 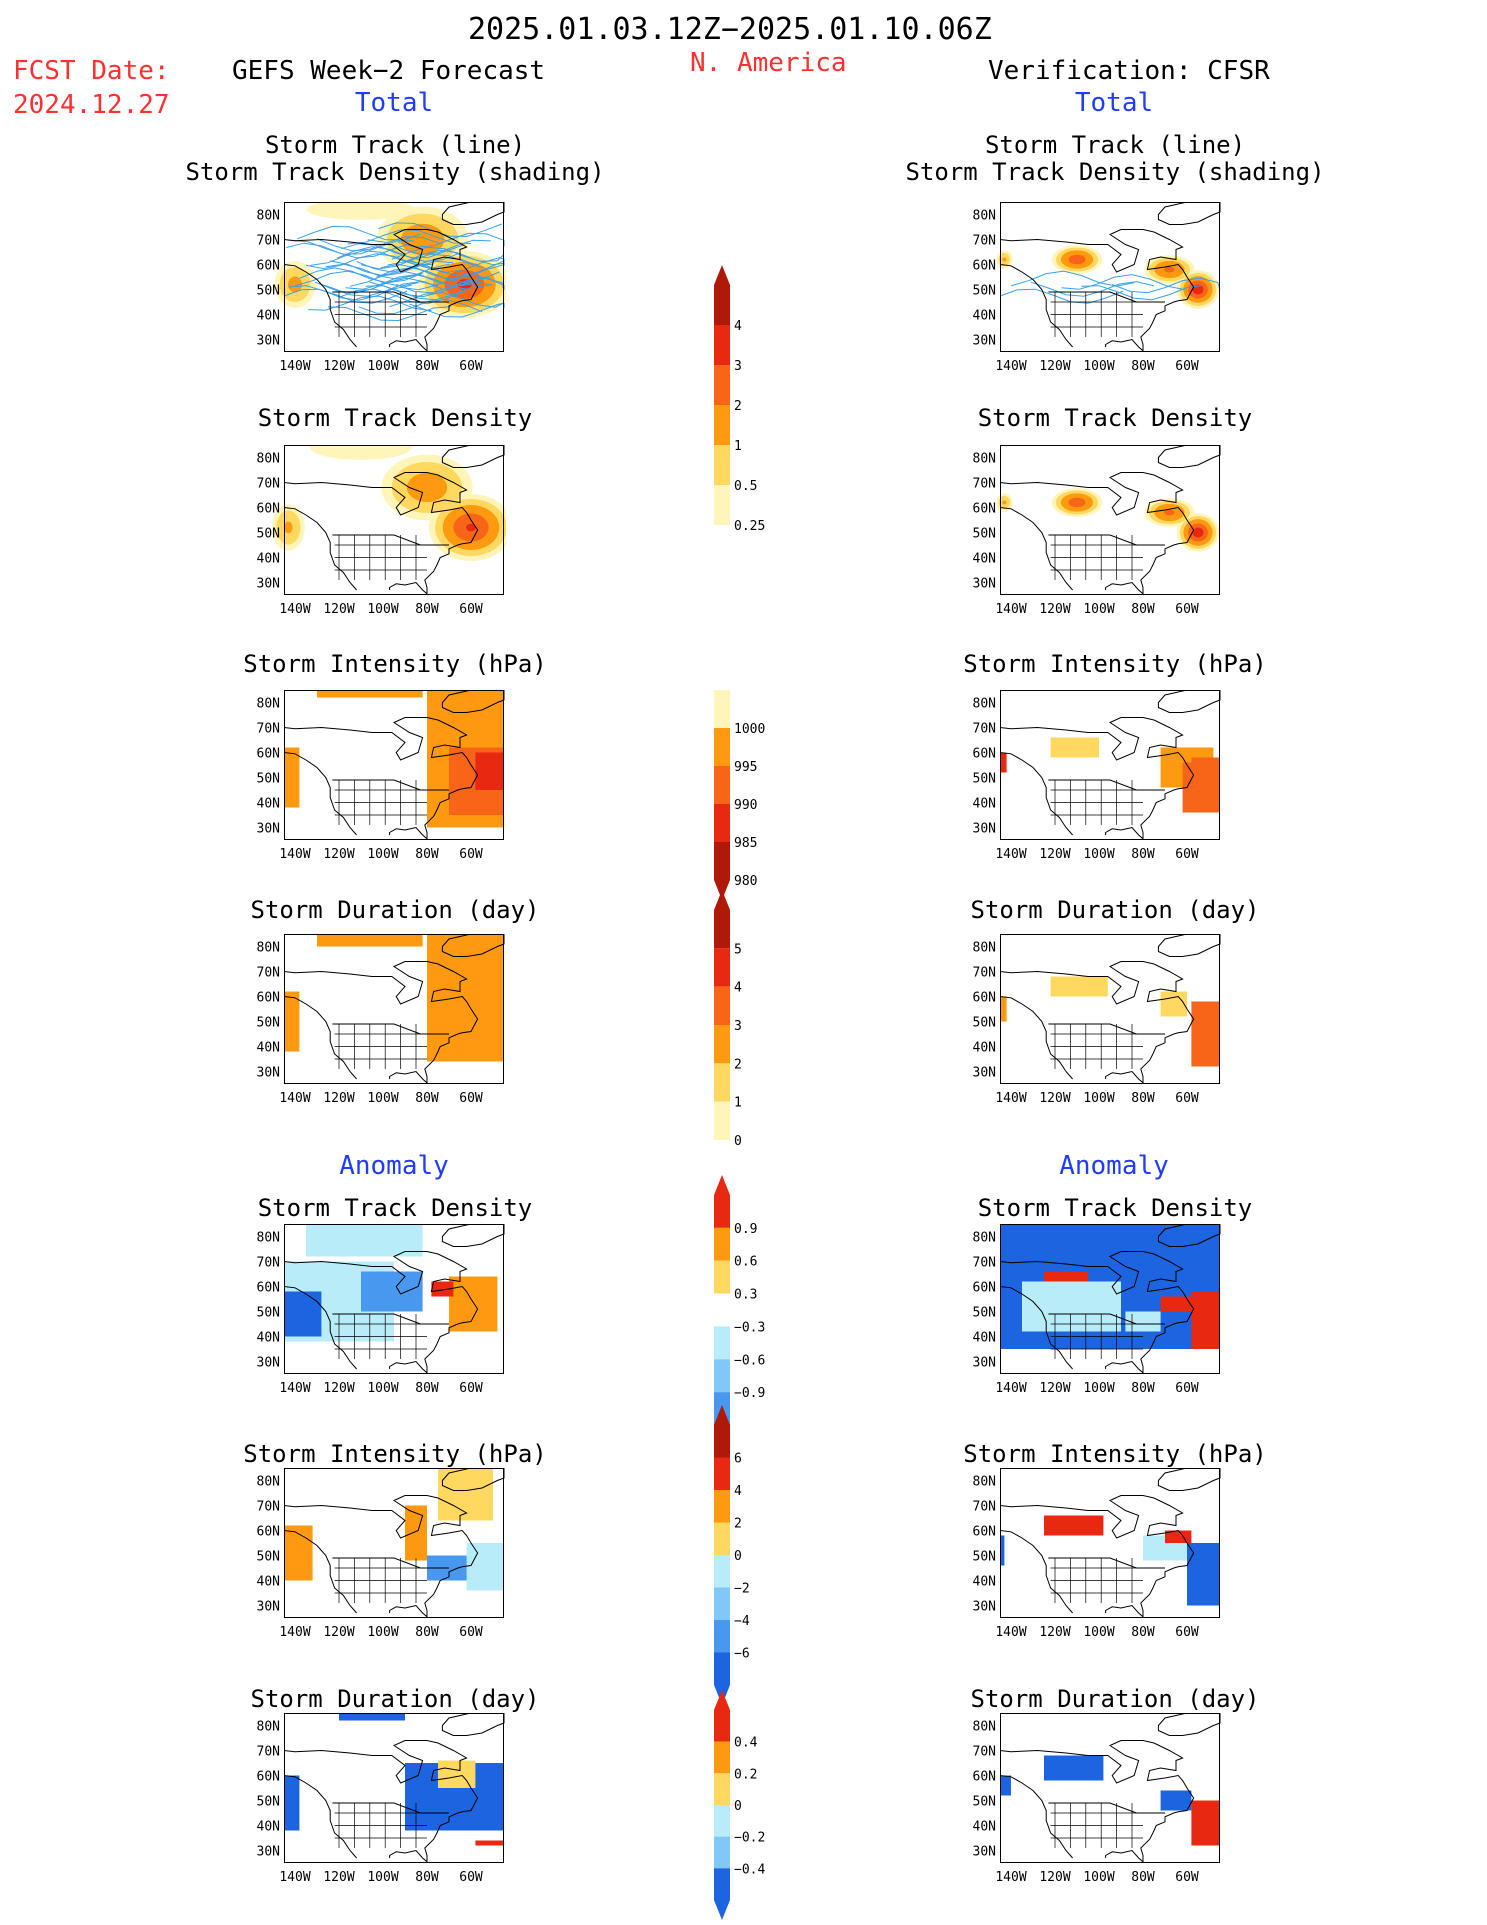 I want to click on forecast-total-label: Total, so click(x=394, y=103).